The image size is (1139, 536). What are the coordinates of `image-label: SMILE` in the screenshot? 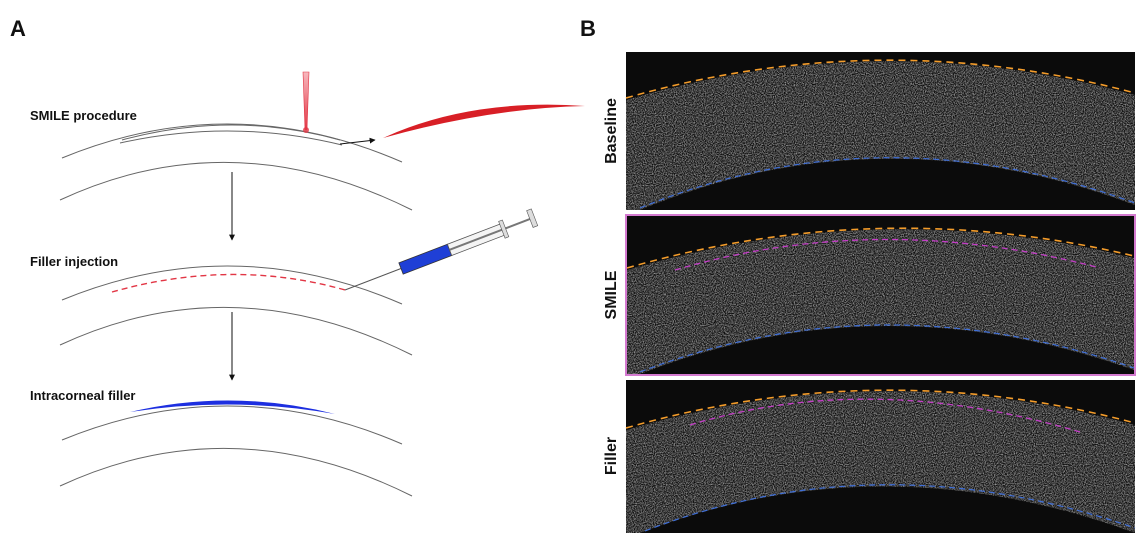 It's located at (611, 294).